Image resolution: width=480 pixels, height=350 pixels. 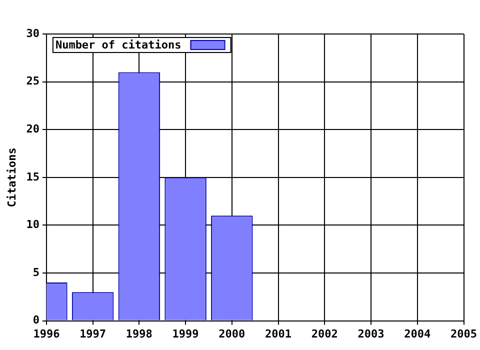 I want to click on x-tick-label: 2004, so click(x=418, y=333).